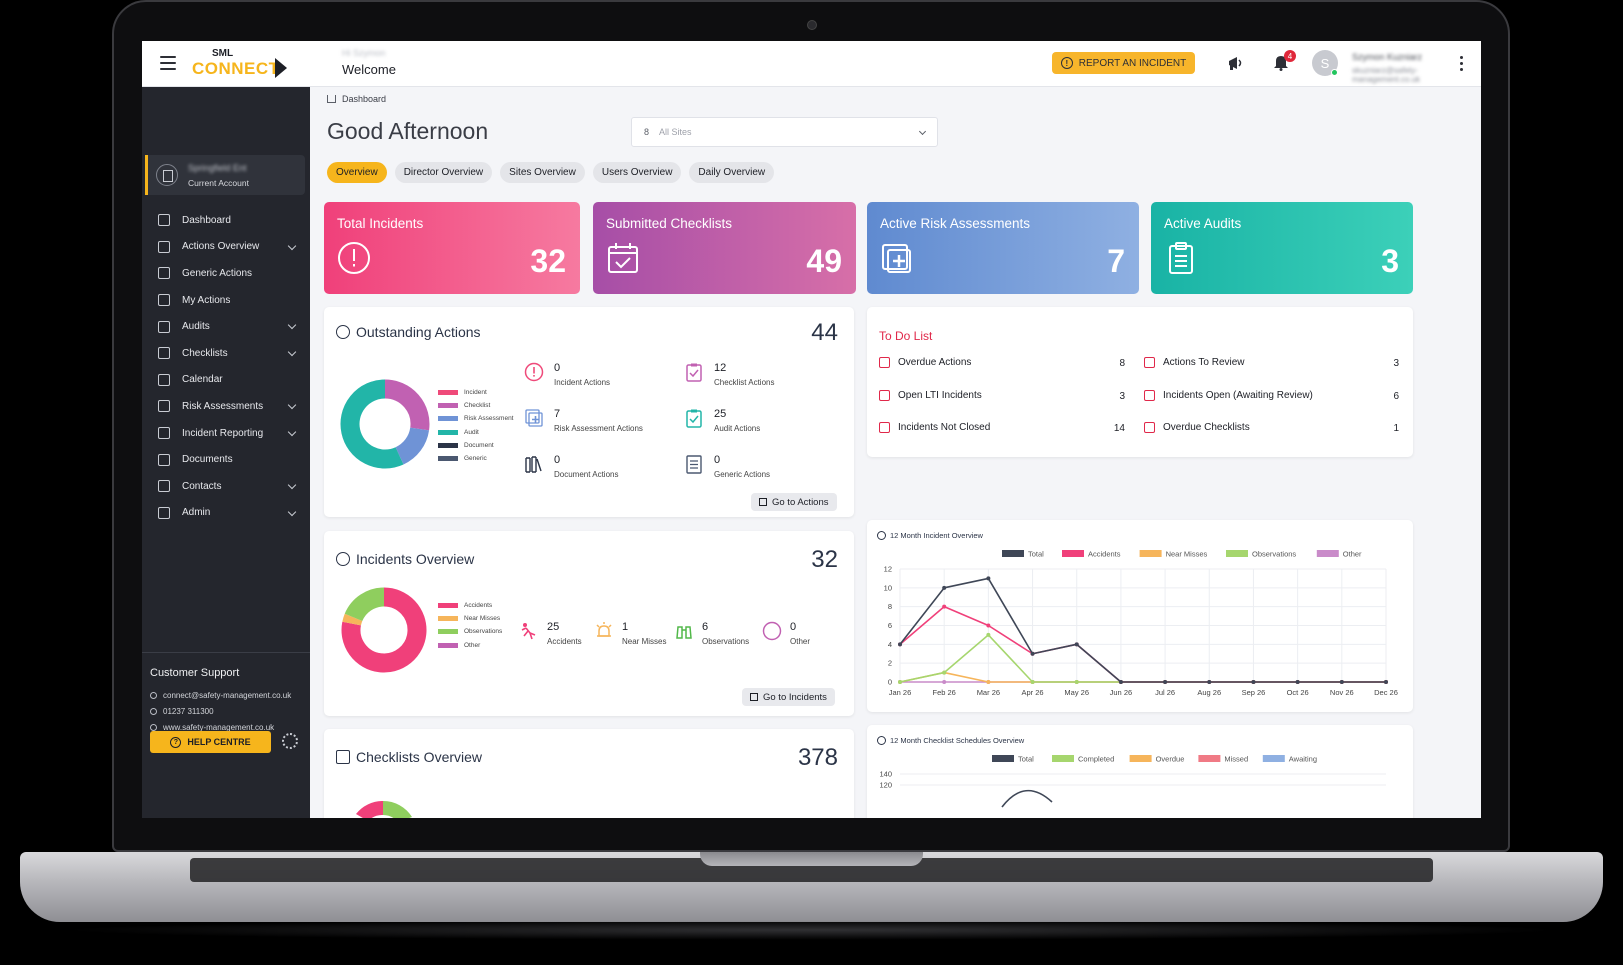 This screenshot has width=1623, height=965. What do you see at coordinates (583, 420) in the screenshot?
I see `action-stat: 7 Risk Assessment Actions` at bounding box center [583, 420].